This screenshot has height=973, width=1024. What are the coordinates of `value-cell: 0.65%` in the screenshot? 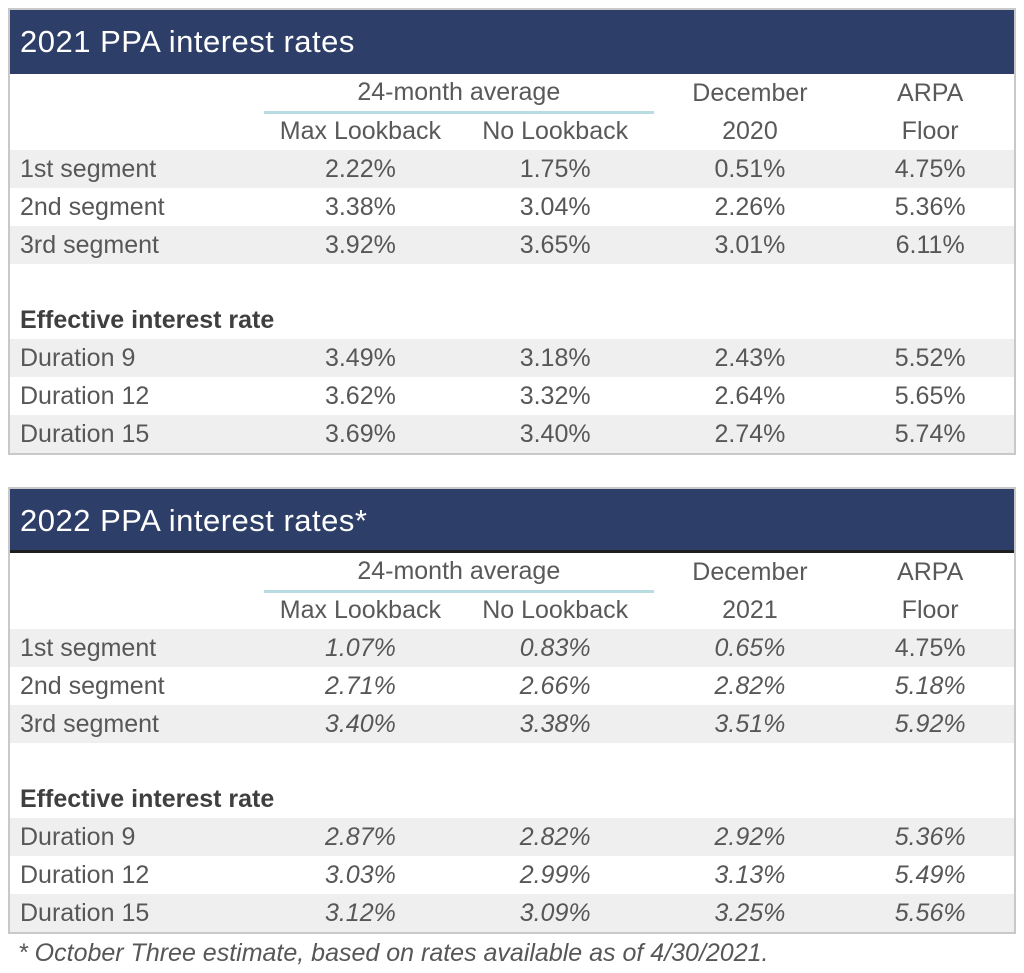 It's located at (750, 648).